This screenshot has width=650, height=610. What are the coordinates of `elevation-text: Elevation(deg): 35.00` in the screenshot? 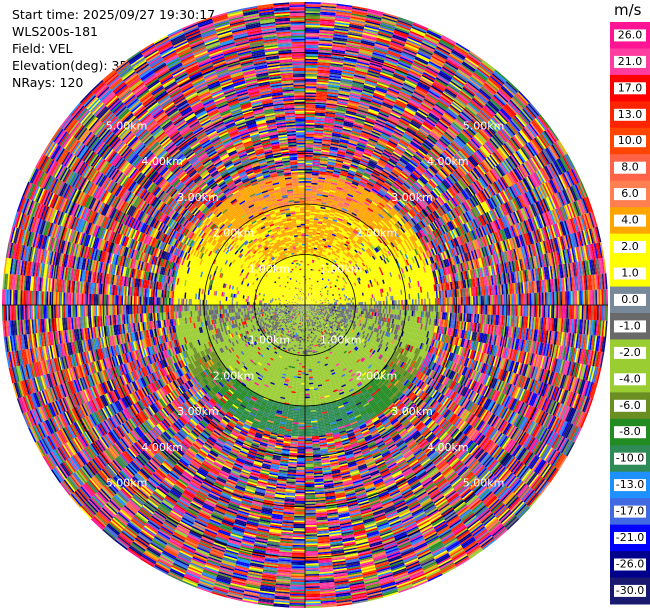 It's located at (113, 65).